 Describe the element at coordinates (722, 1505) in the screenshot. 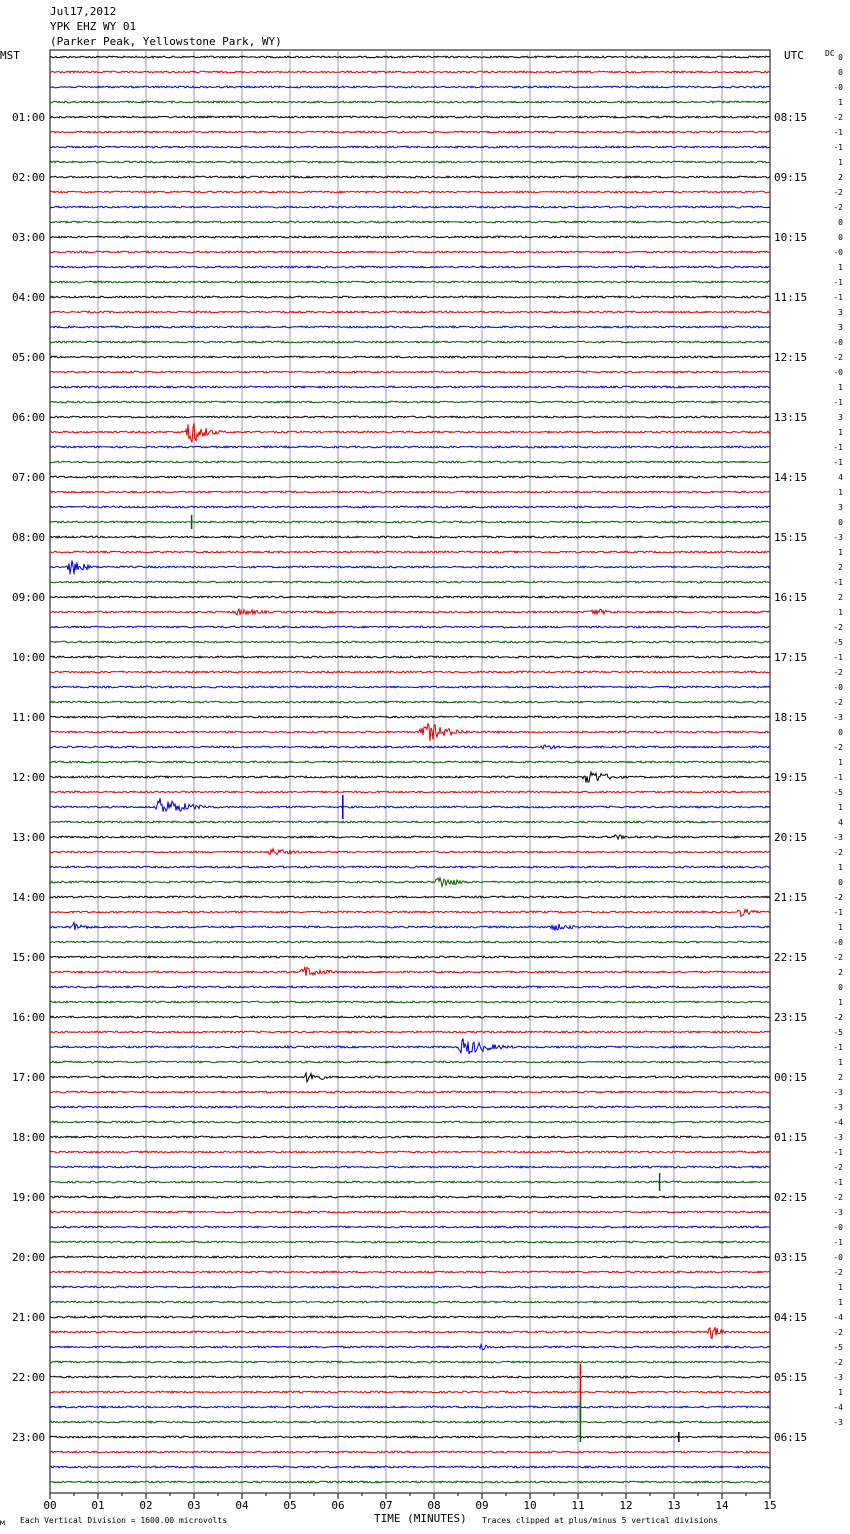

I see `x-tick-label: 14` at that location.